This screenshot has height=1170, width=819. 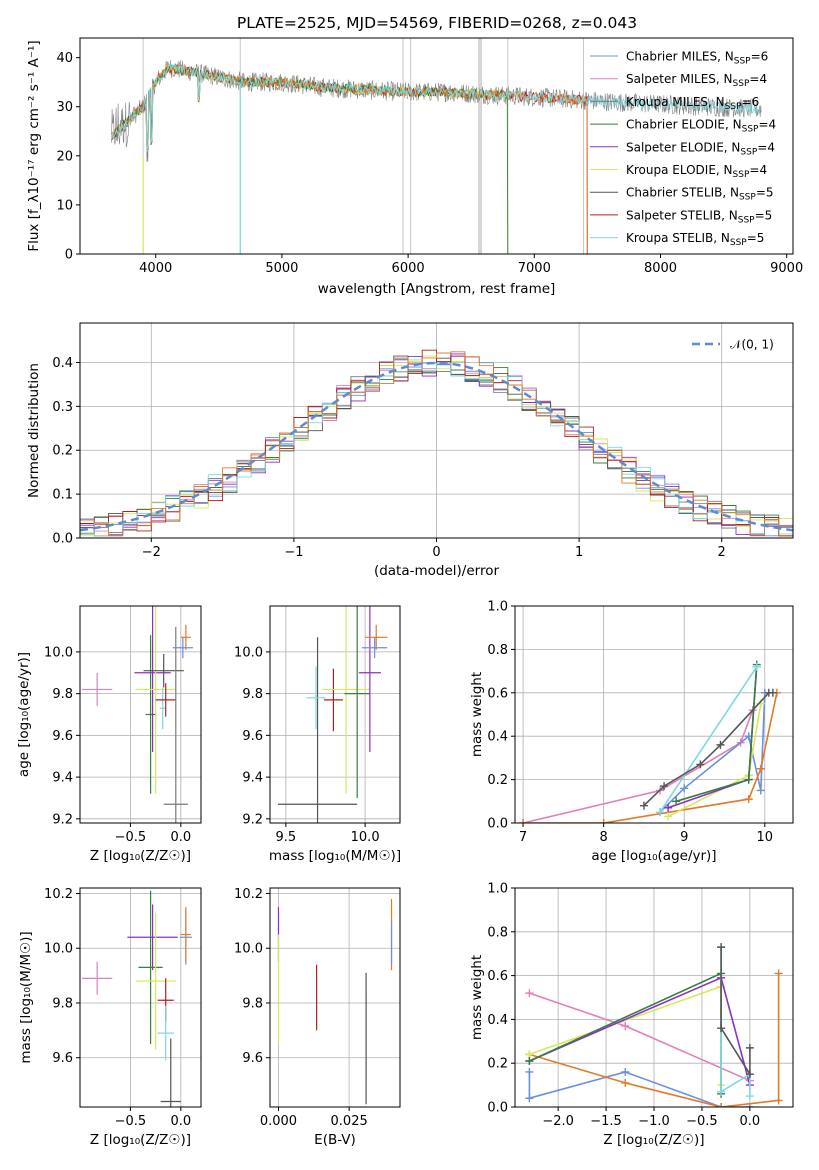 I want to click on x-axis-label: E(B-V), so click(x=335, y=1140).